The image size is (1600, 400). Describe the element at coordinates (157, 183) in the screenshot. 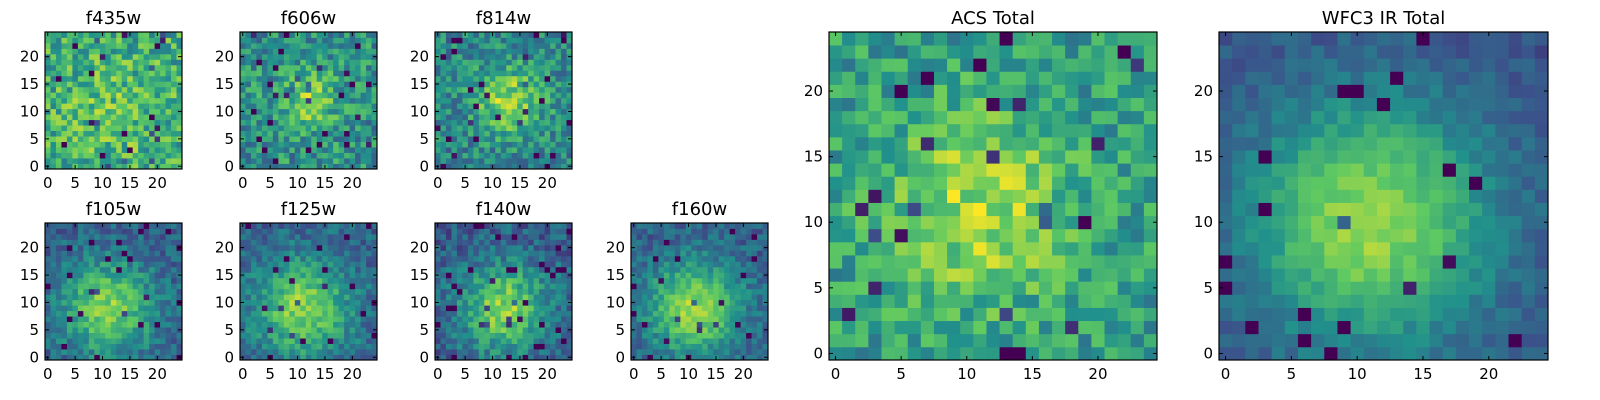

I see `x-tick-label: 20` at that location.